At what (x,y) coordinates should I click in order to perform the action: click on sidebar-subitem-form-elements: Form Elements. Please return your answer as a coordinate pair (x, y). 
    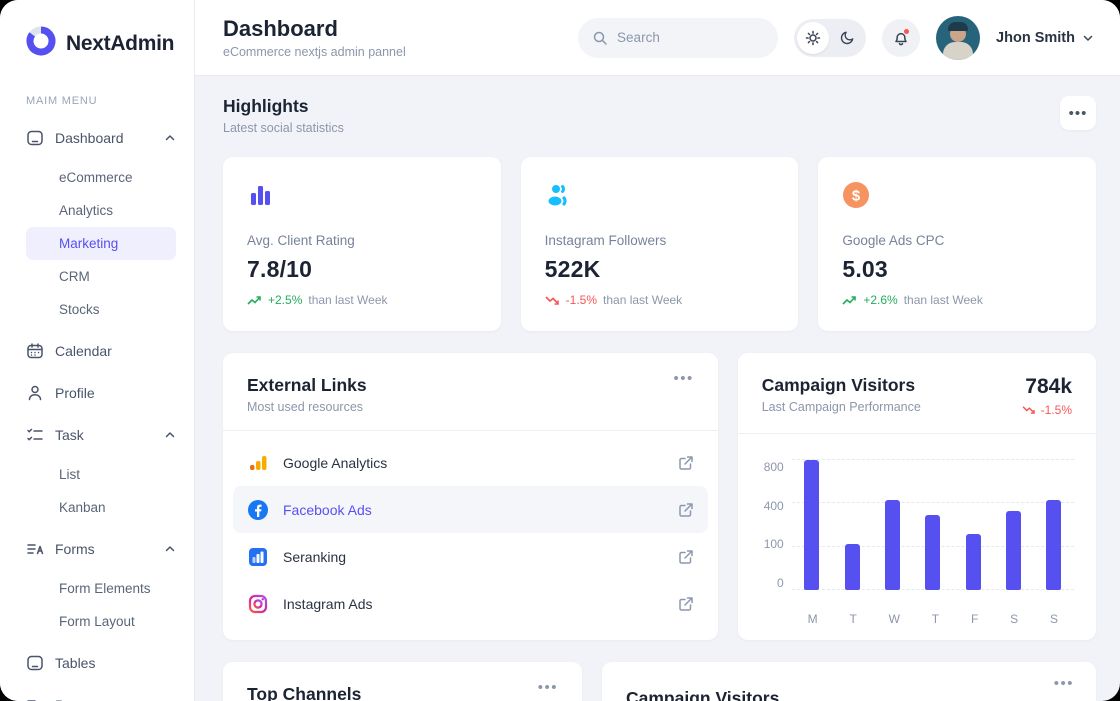
    Looking at the image, I should click on (105, 588).